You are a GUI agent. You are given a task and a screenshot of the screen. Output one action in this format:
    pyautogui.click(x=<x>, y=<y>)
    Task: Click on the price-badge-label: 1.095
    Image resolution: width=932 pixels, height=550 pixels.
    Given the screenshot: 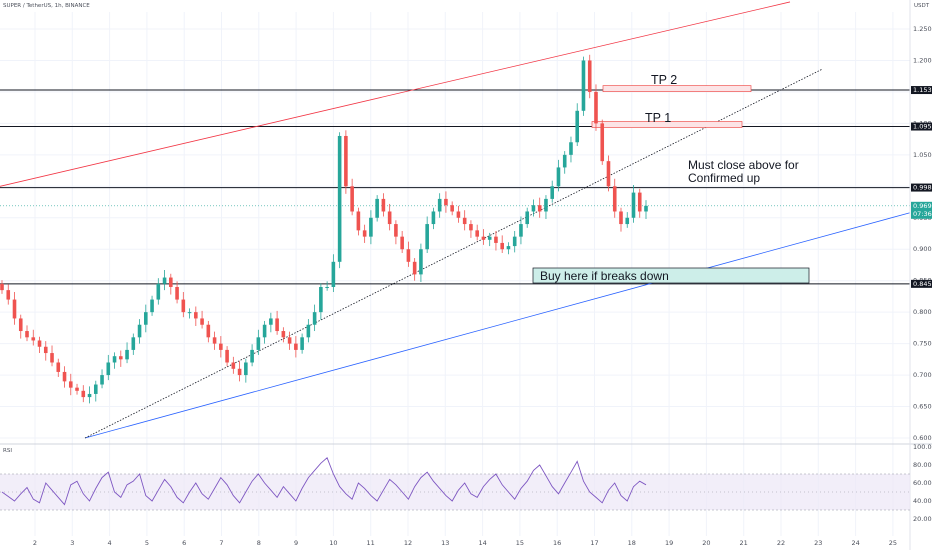 What is the action you would take?
    pyautogui.click(x=922, y=127)
    